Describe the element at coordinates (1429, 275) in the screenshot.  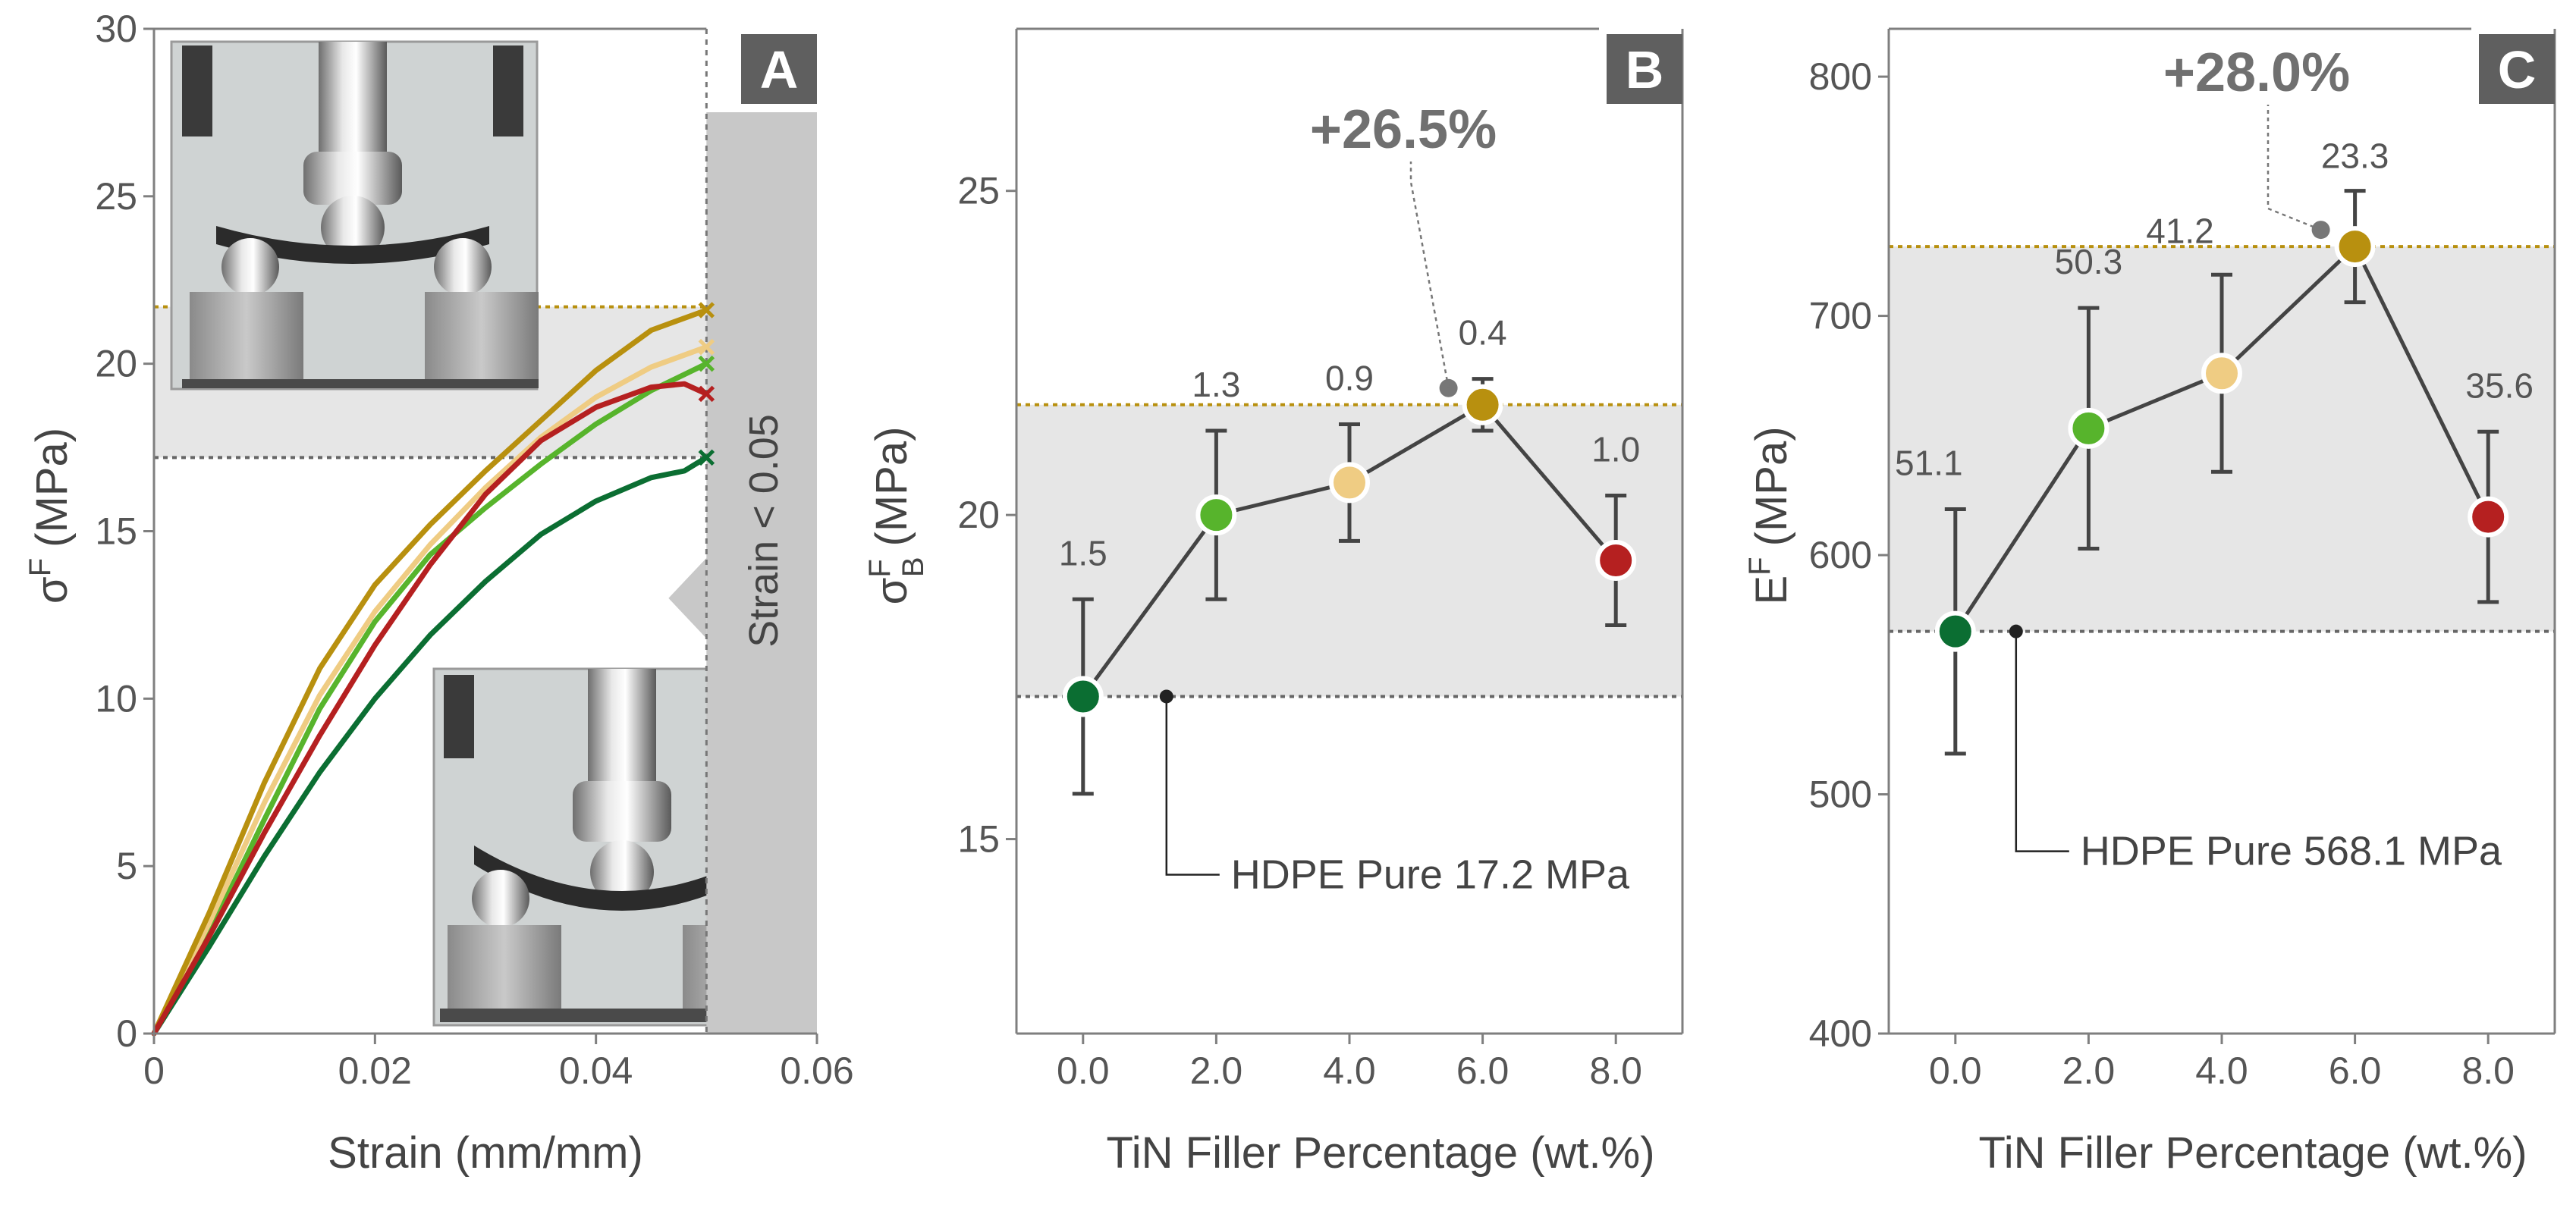
I see `b-improvement-leader` at that location.